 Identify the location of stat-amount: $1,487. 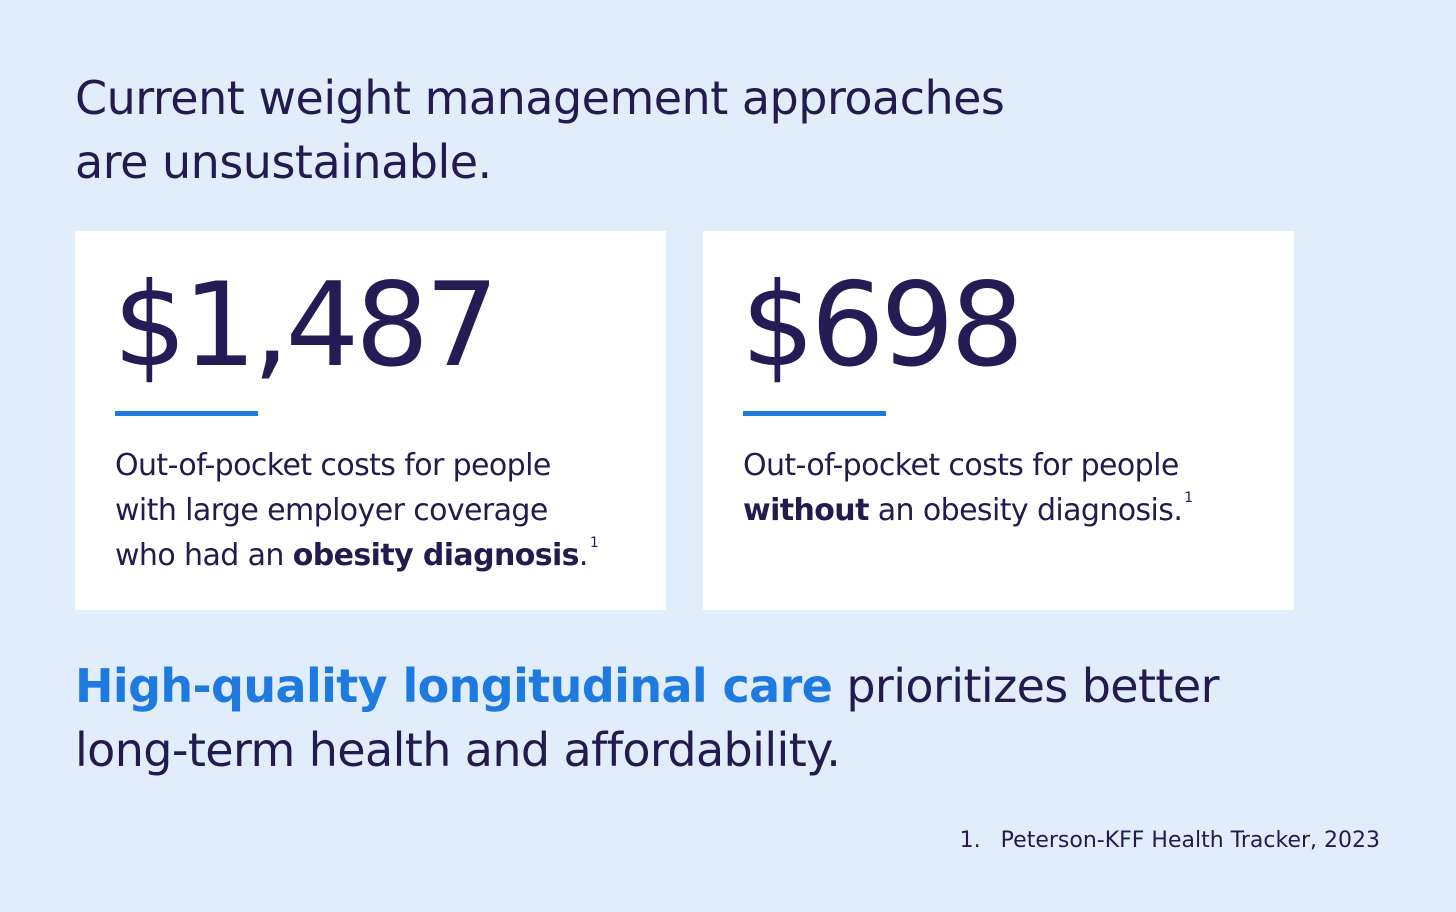
(306, 325).